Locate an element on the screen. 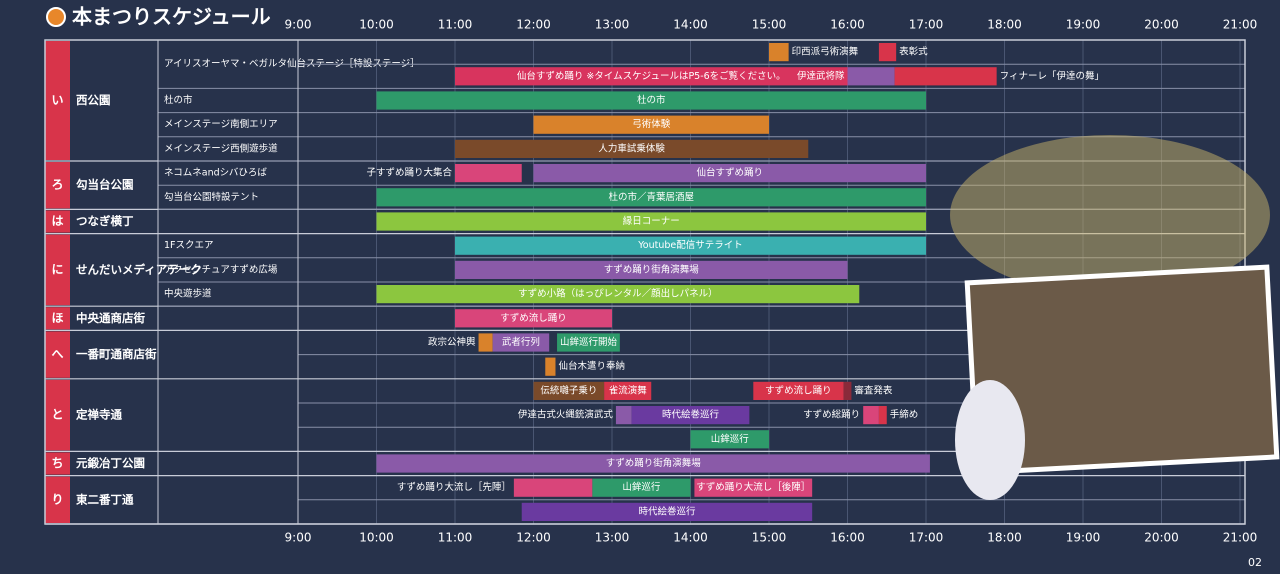 Image resolution: width=1280 pixels, height=574 pixels. event-label: 仙台すずめ踊り ※タイムスケジュールはP5-6をご覧ください。 is located at coordinates (651, 76).